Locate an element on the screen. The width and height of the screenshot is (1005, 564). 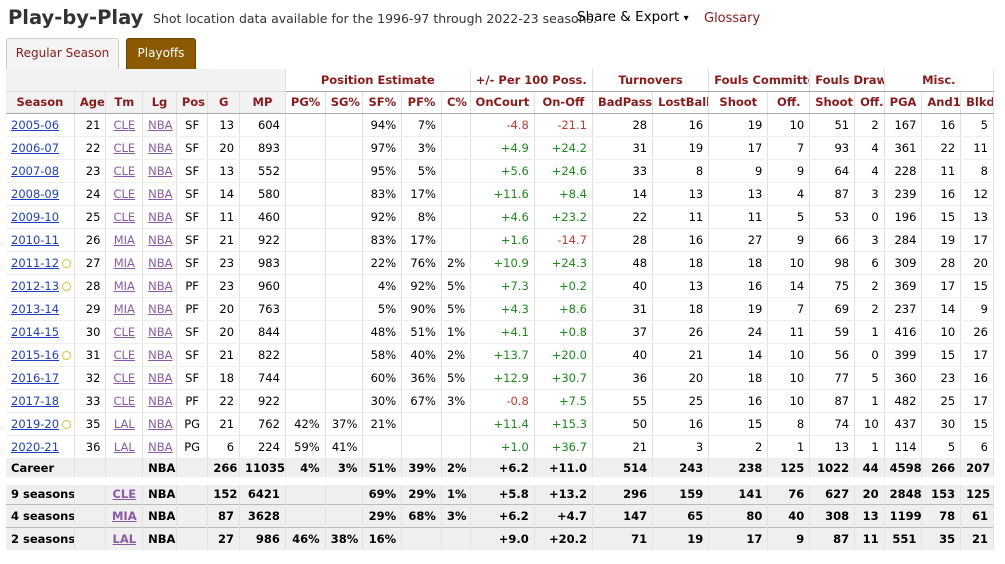
season-cell: 2013-14 is located at coordinates (40, 309).